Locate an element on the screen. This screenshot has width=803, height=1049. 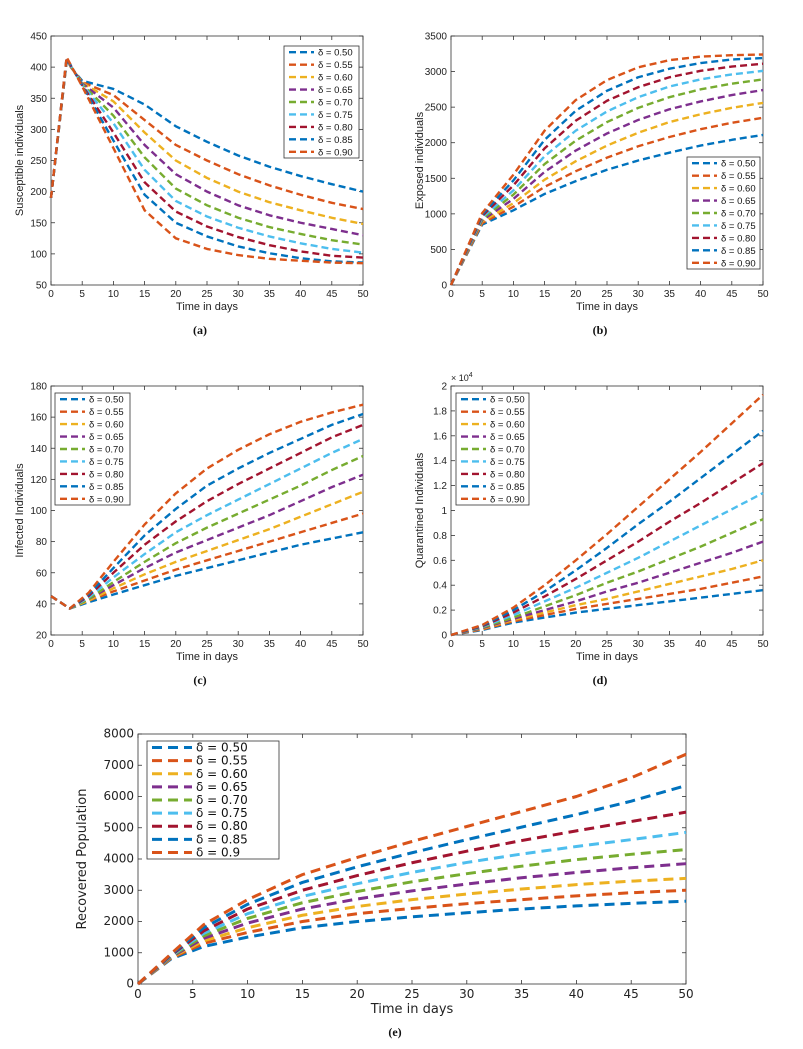
y-tick-label: 50 is located at coordinates (42, 286).